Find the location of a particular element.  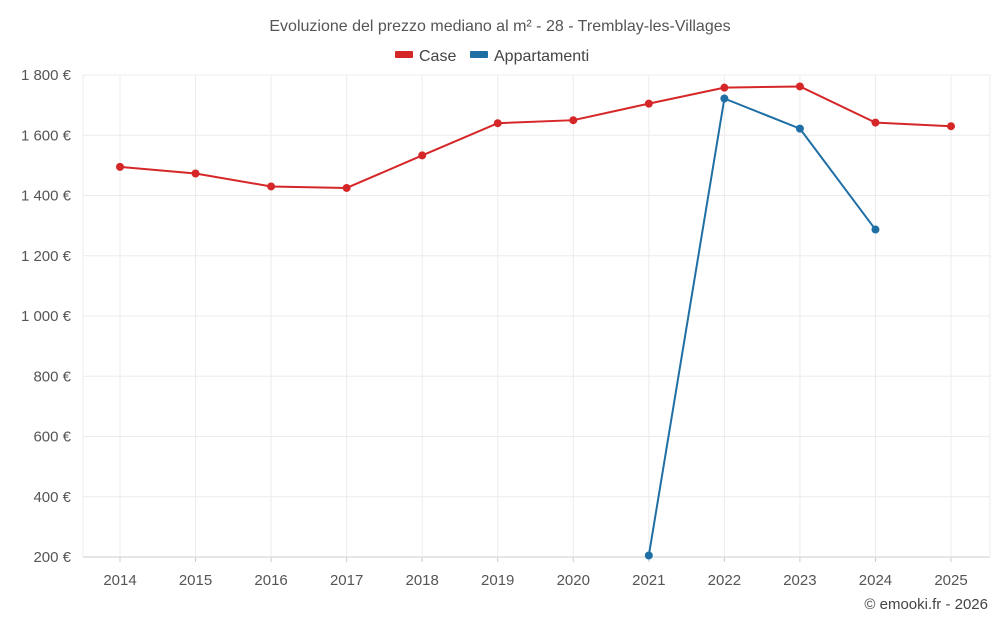

y-tick-label: 1 200 € is located at coordinates (46, 256).